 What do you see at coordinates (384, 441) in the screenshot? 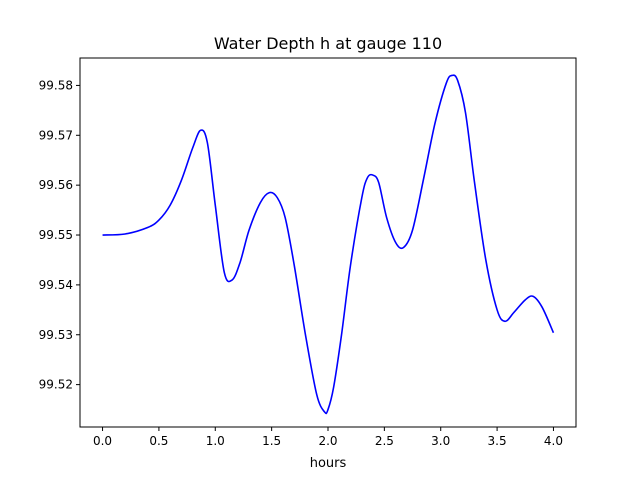
I see `x-tick-label: 2.5` at bounding box center [384, 441].